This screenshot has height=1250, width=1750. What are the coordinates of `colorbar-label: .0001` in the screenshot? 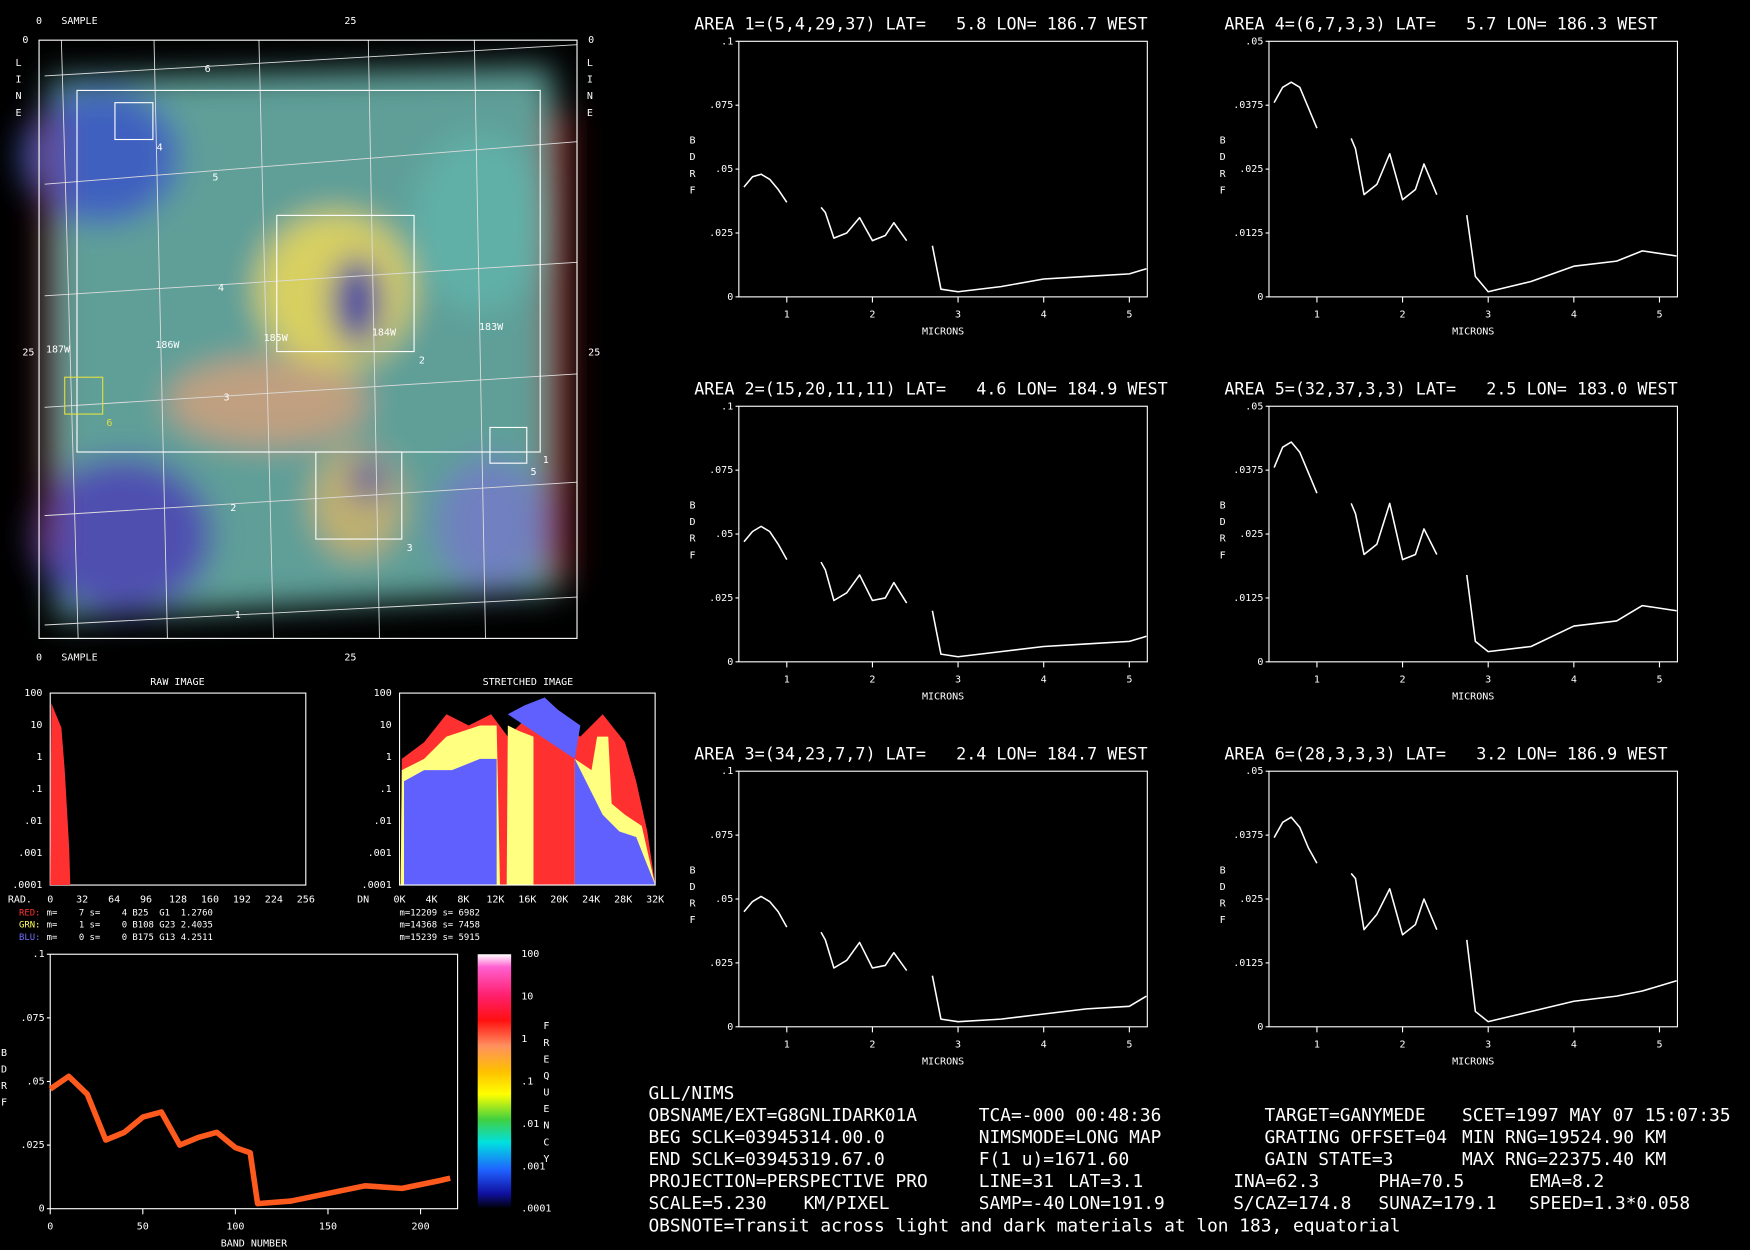 It's located at (536, 1209).